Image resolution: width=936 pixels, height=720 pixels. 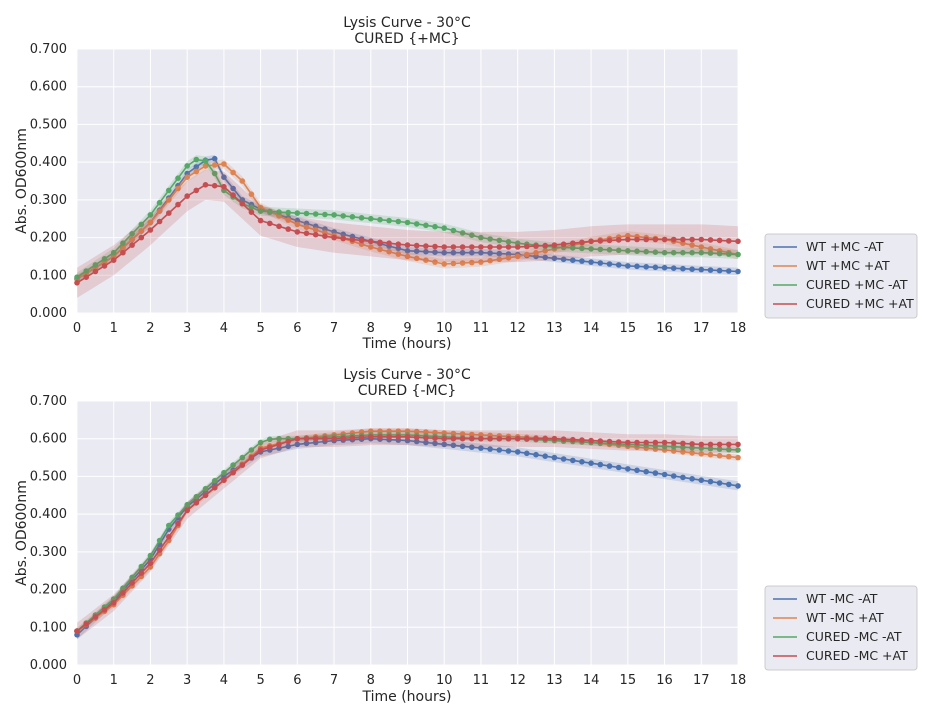 I want to click on chart-title: Lysis Curve - 30°C, so click(x=407, y=23).